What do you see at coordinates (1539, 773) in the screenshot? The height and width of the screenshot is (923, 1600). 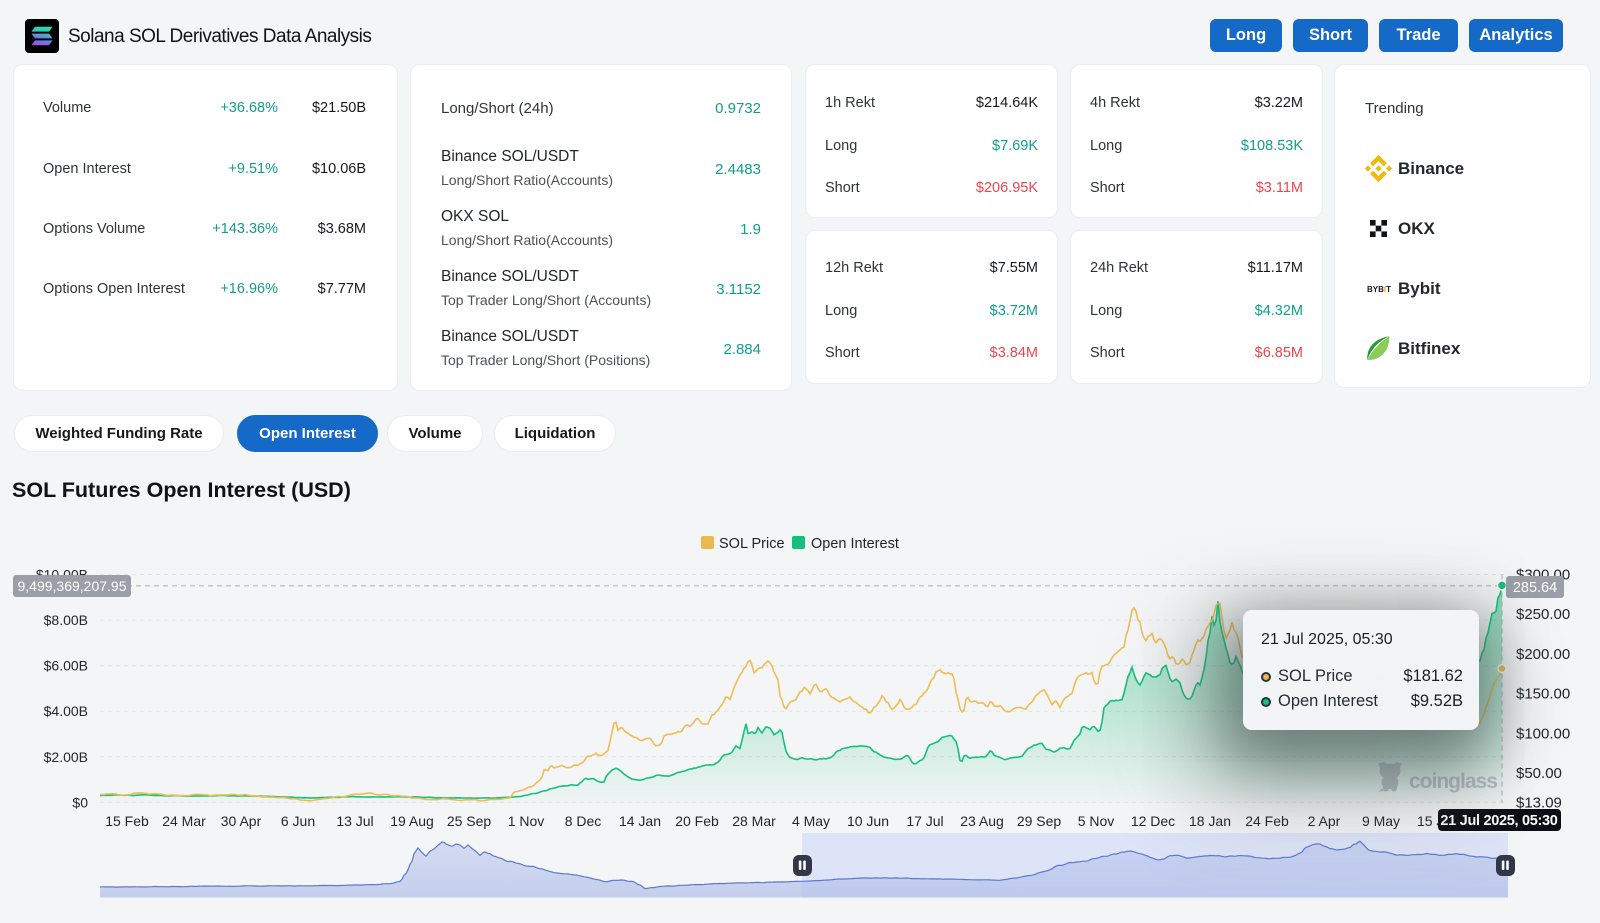 I see `svg-text: $50.00` at bounding box center [1539, 773].